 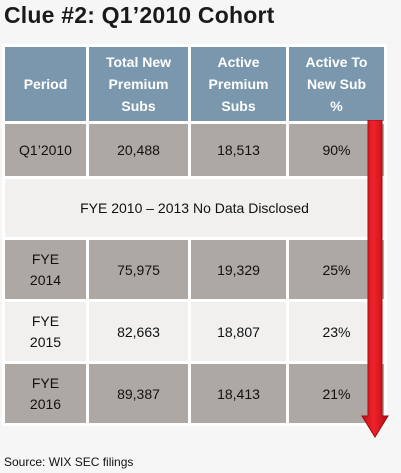 What do you see at coordinates (139, 15) in the screenshot?
I see `page-title: Clue #2: Q1’2010 Cohort` at bounding box center [139, 15].